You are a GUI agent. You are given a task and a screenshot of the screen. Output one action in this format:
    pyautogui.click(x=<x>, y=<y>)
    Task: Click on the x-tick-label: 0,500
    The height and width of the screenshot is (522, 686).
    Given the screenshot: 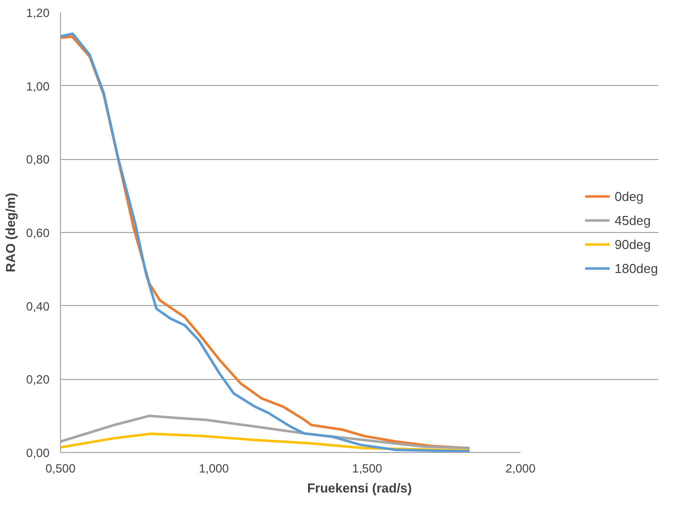 What is the action you would take?
    pyautogui.click(x=60, y=469)
    